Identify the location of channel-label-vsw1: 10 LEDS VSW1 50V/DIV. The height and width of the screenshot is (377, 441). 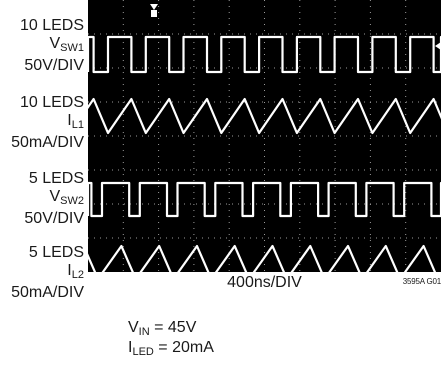
(52, 46).